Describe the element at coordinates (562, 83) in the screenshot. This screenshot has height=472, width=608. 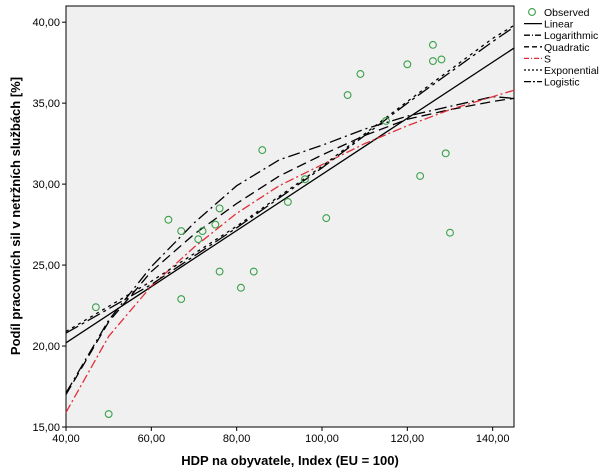
I see `legend-label-logistic: Logistic` at that location.